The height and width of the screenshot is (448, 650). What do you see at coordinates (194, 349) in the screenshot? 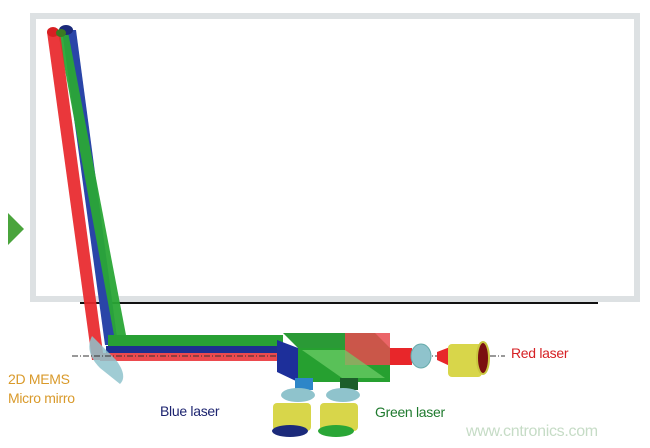
I see `blue-beam-horizontal` at bounding box center [194, 349].